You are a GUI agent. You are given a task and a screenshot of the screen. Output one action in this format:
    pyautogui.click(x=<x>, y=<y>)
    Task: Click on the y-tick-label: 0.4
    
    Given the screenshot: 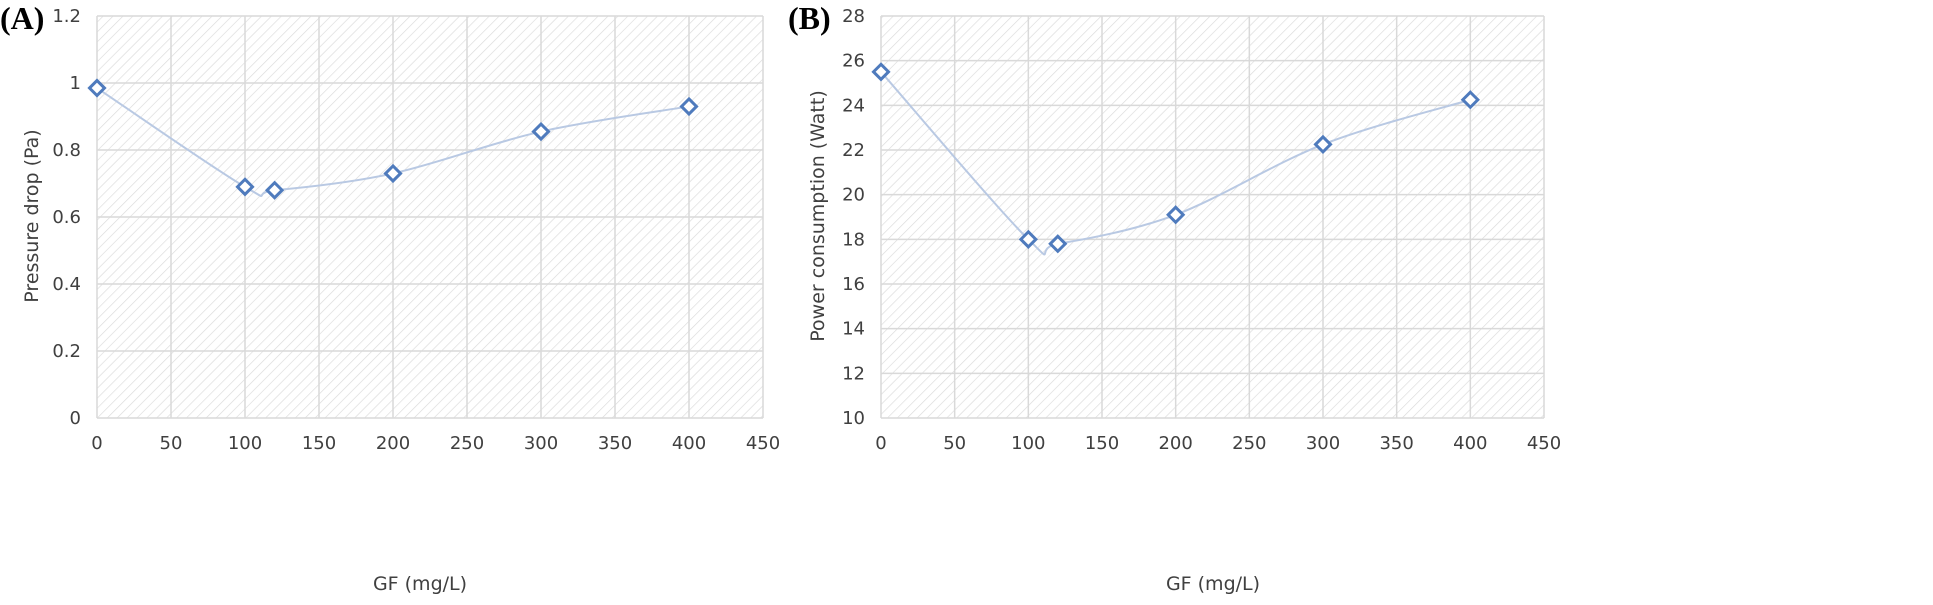 What is the action you would take?
    pyautogui.click(x=66, y=284)
    